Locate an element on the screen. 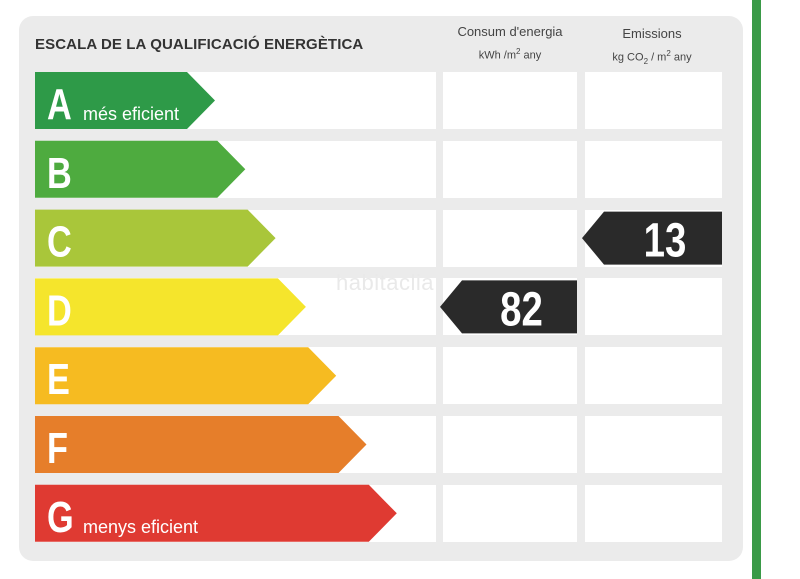 The image size is (800, 579). consumption-unit: kWh /m2 any is located at coordinates (510, 54).